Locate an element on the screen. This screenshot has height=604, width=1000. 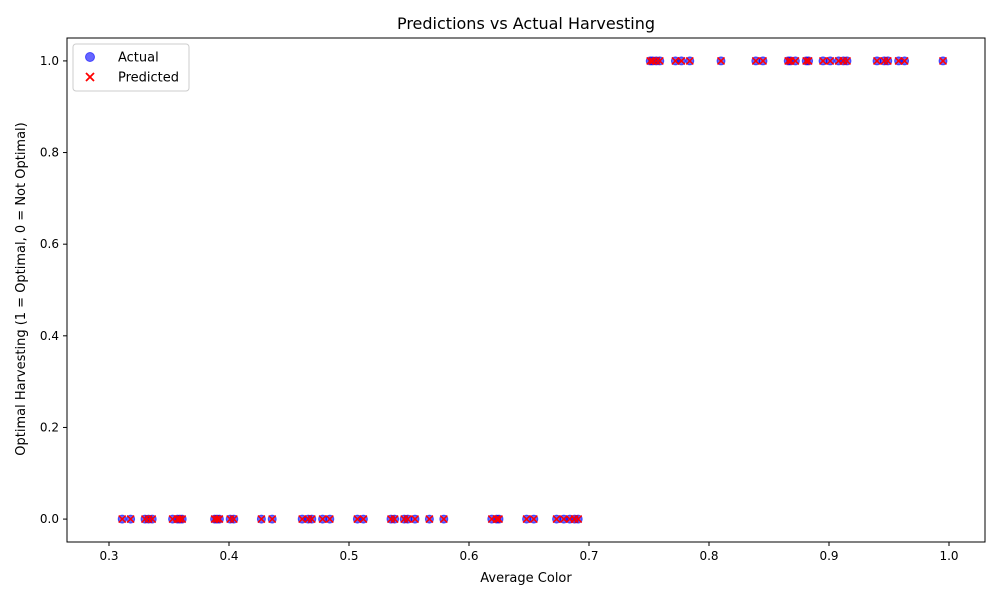
legend-box is located at coordinates (131, 67).